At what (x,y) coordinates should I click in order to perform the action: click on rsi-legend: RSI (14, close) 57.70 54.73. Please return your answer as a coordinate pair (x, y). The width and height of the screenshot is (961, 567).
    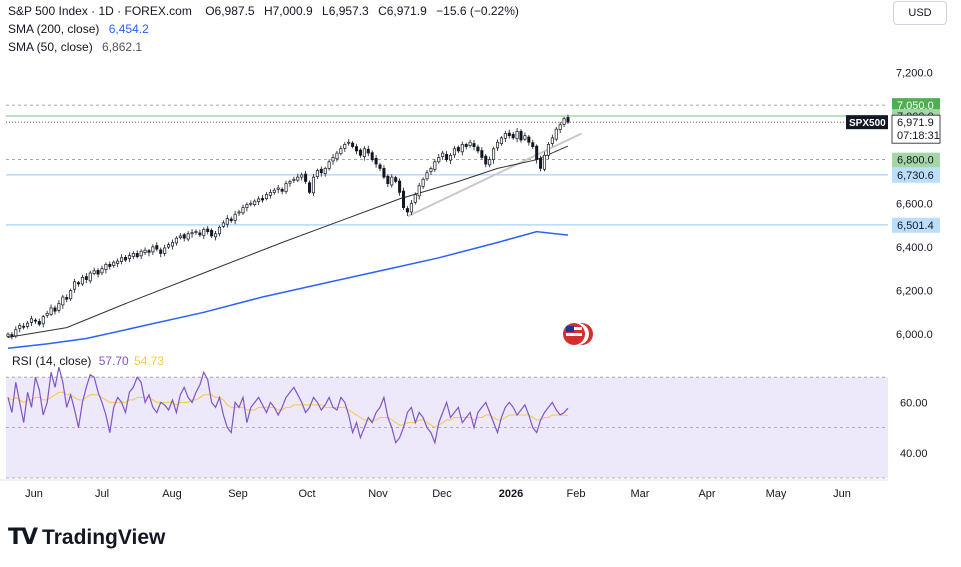
    Looking at the image, I should click on (88, 361).